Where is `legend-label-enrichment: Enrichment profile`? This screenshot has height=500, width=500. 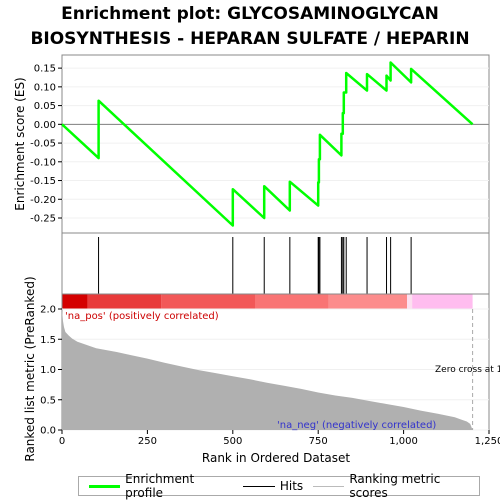
legend-label-enrichment: Enrichment profile is located at coordinates (160, 486).